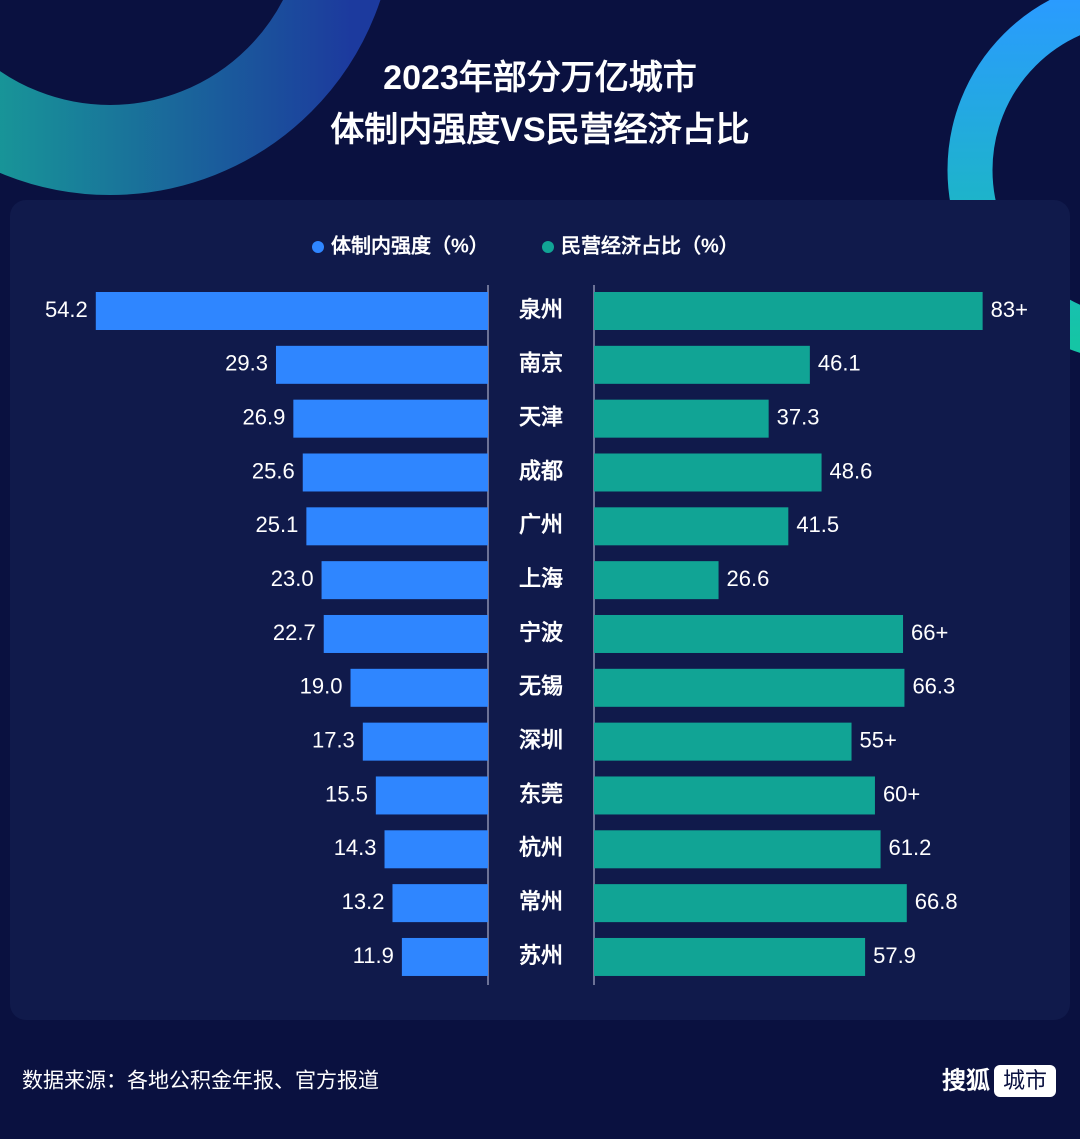 The width and height of the screenshot is (1080, 1139). I want to click on value-label: 37.3, so click(798, 416).